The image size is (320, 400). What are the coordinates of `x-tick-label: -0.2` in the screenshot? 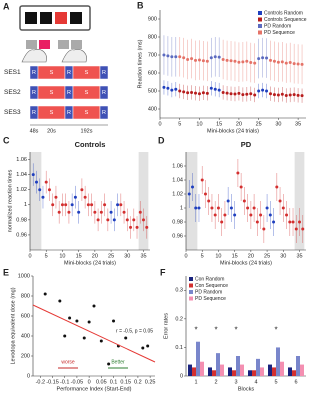 It's located at (40, 382).